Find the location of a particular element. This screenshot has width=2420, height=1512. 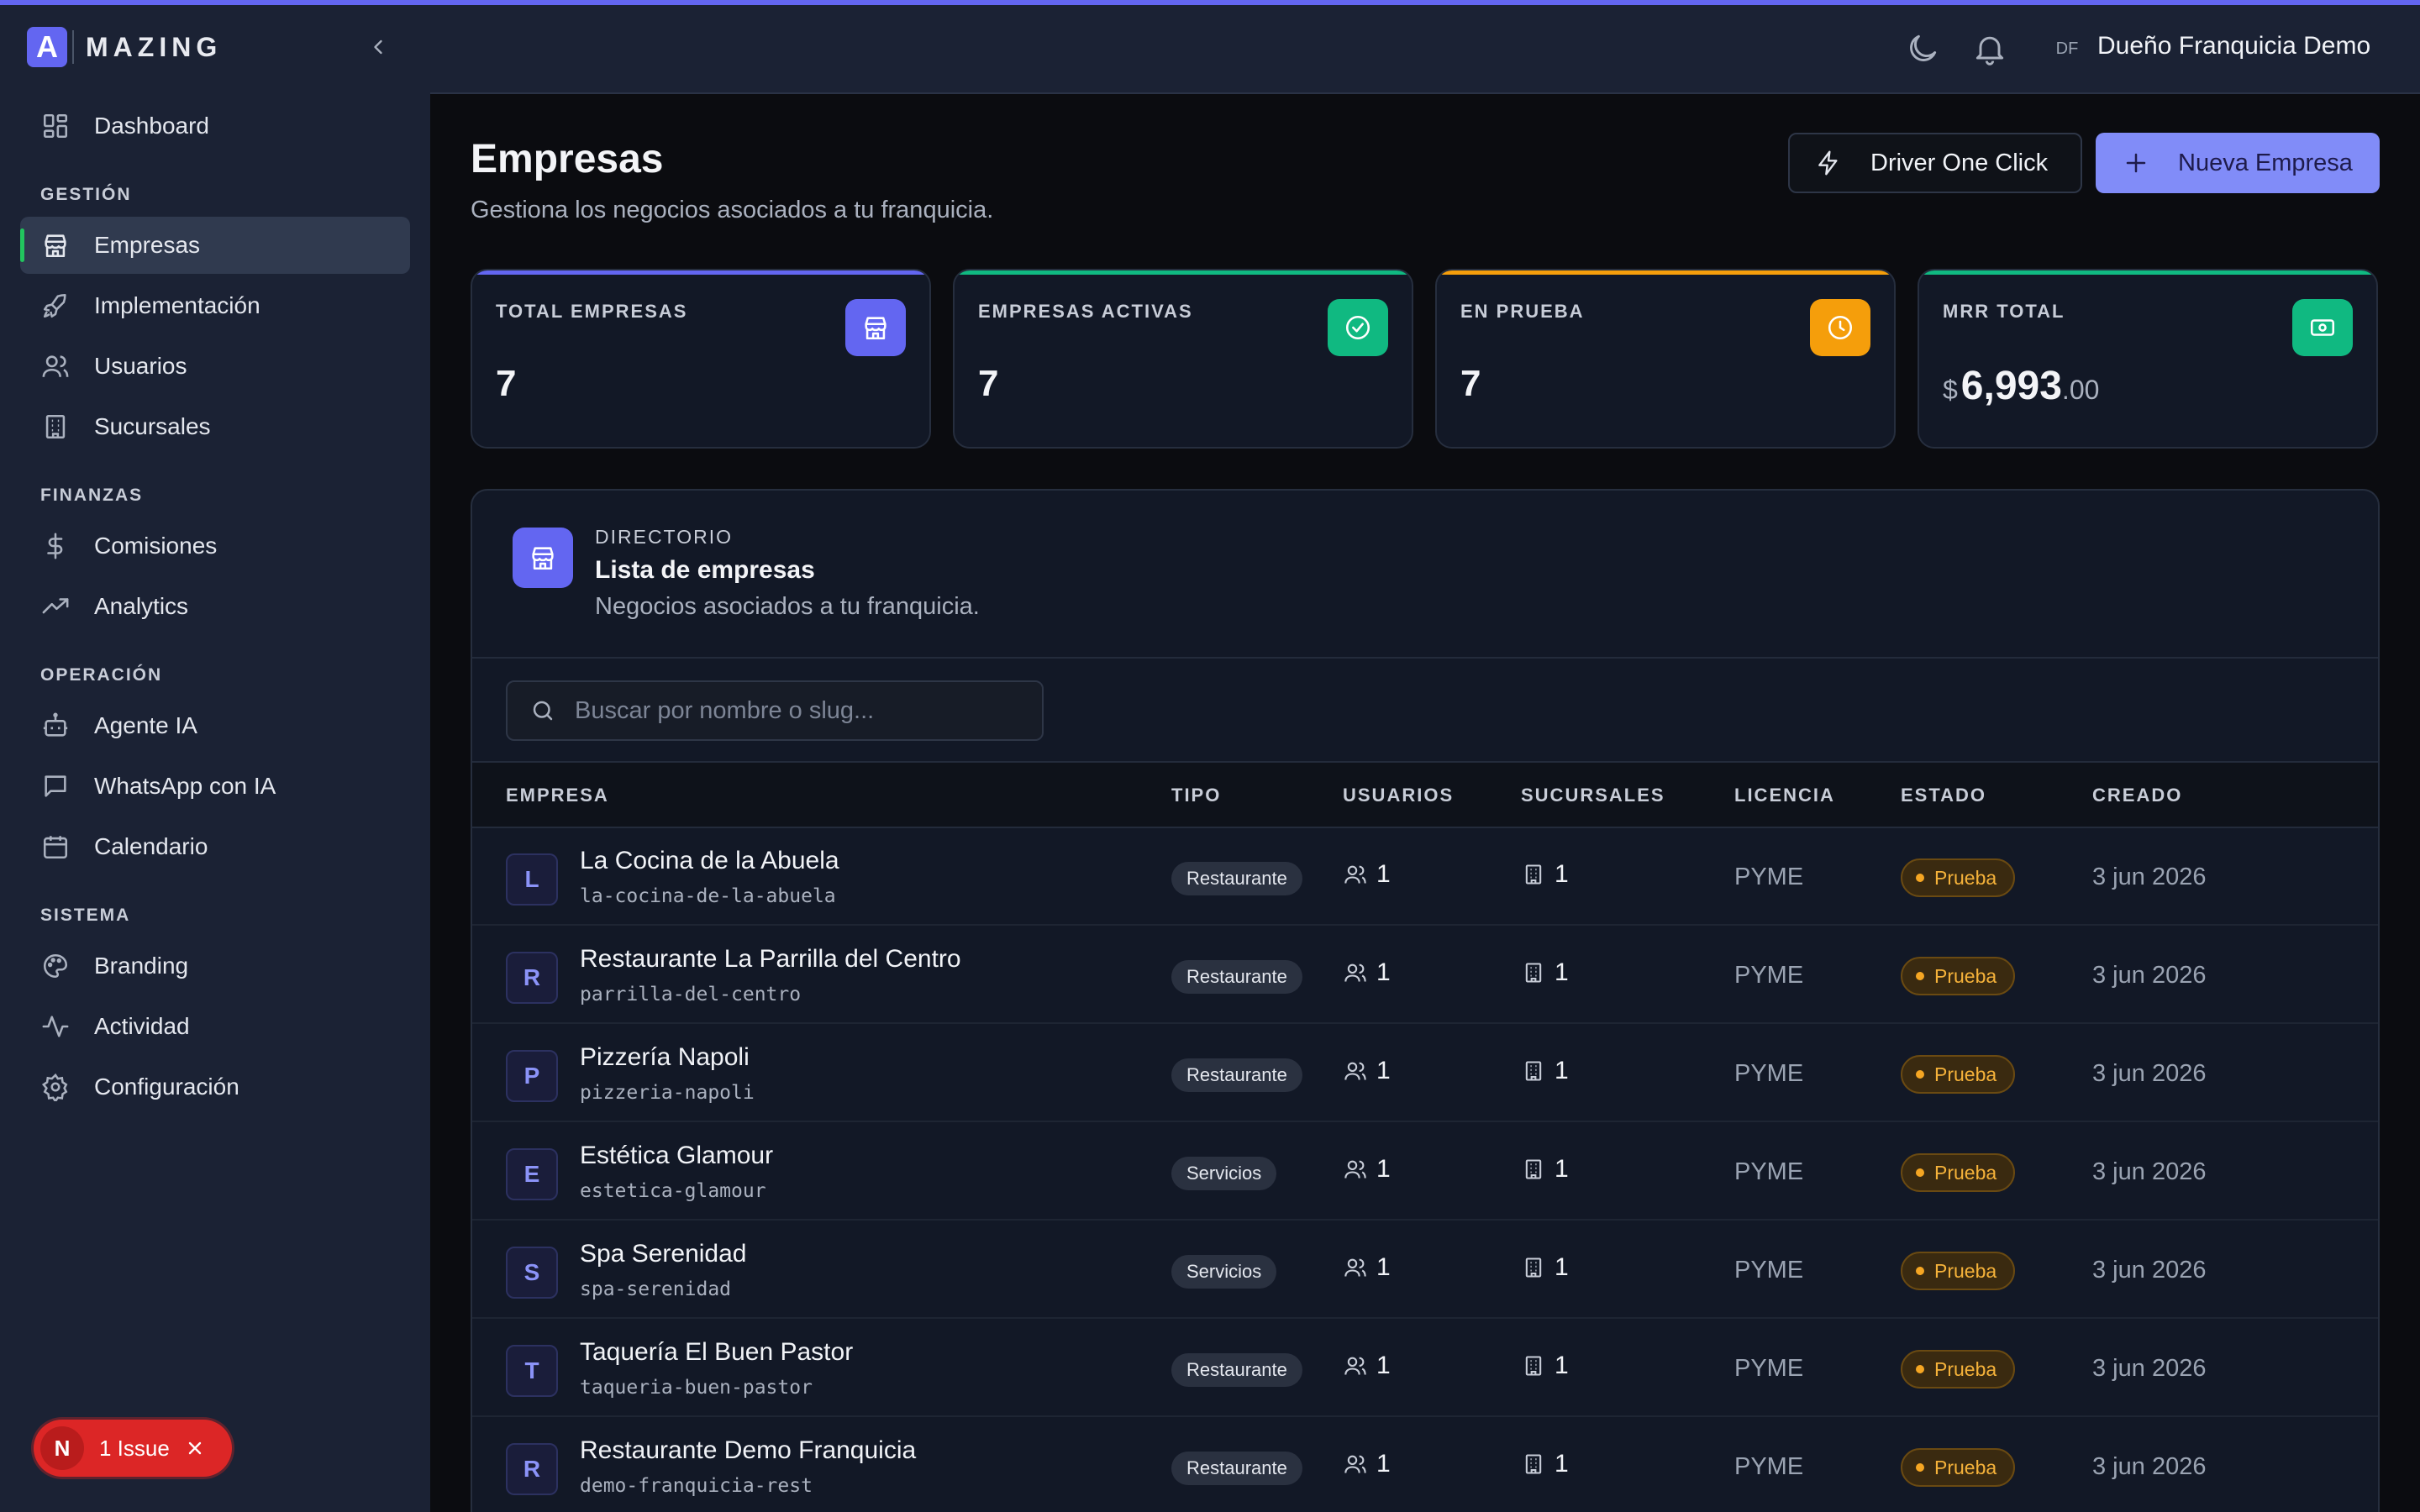

notifications-button is located at coordinates (1989, 48).